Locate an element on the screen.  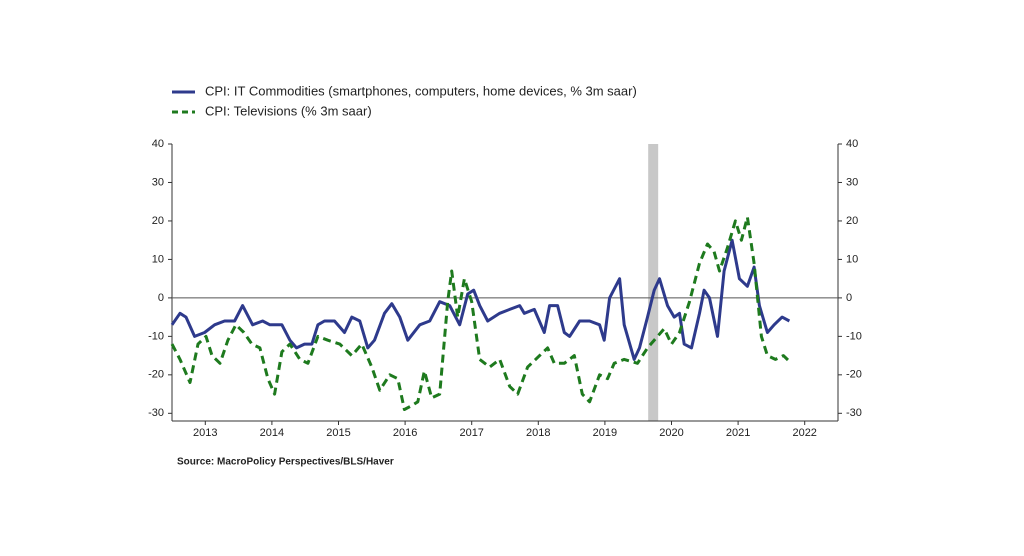
y2-tick-label: 10 is located at coordinates (852, 259).